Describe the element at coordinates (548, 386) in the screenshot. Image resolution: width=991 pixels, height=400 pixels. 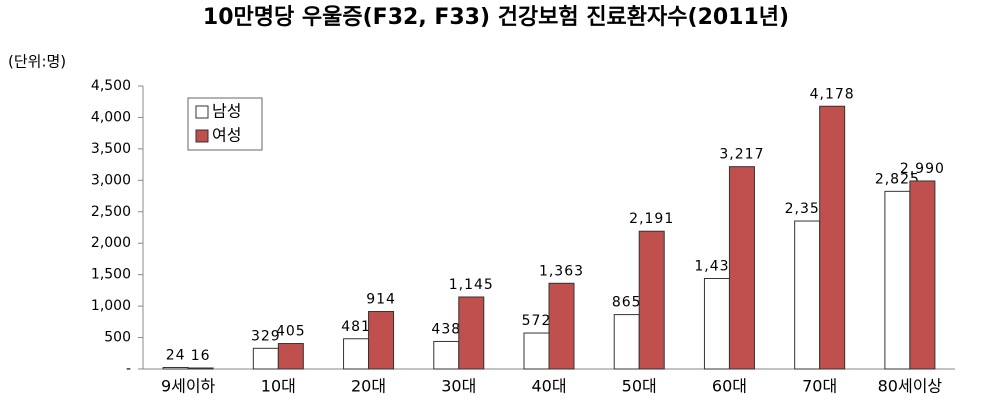
I see `x-tick-label: 40대` at that location.